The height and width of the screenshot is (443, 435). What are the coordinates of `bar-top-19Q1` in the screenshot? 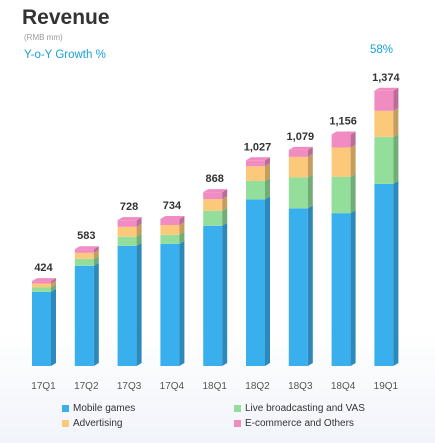 It's located at (386, 89).